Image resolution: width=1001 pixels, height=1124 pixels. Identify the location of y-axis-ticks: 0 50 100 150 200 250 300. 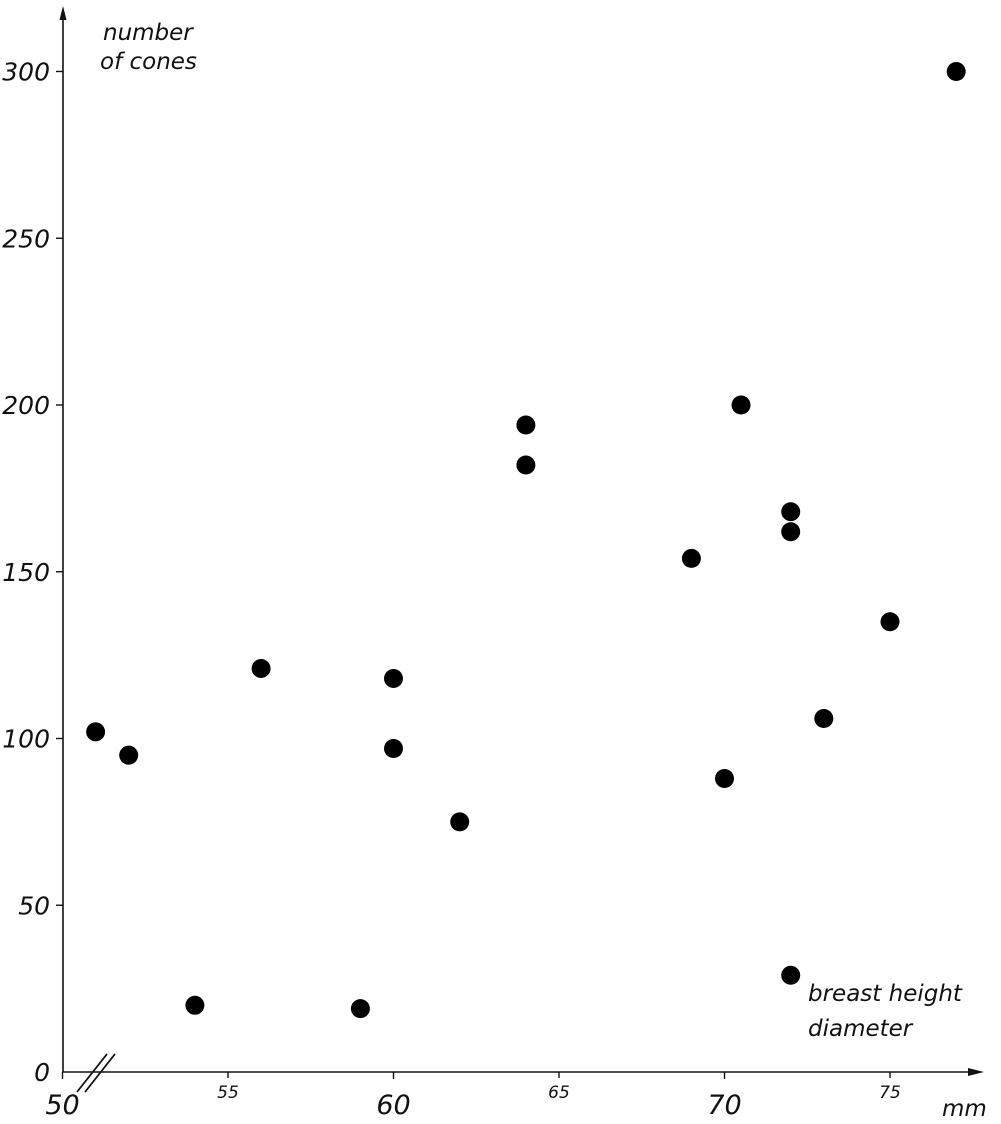
(32, 572).